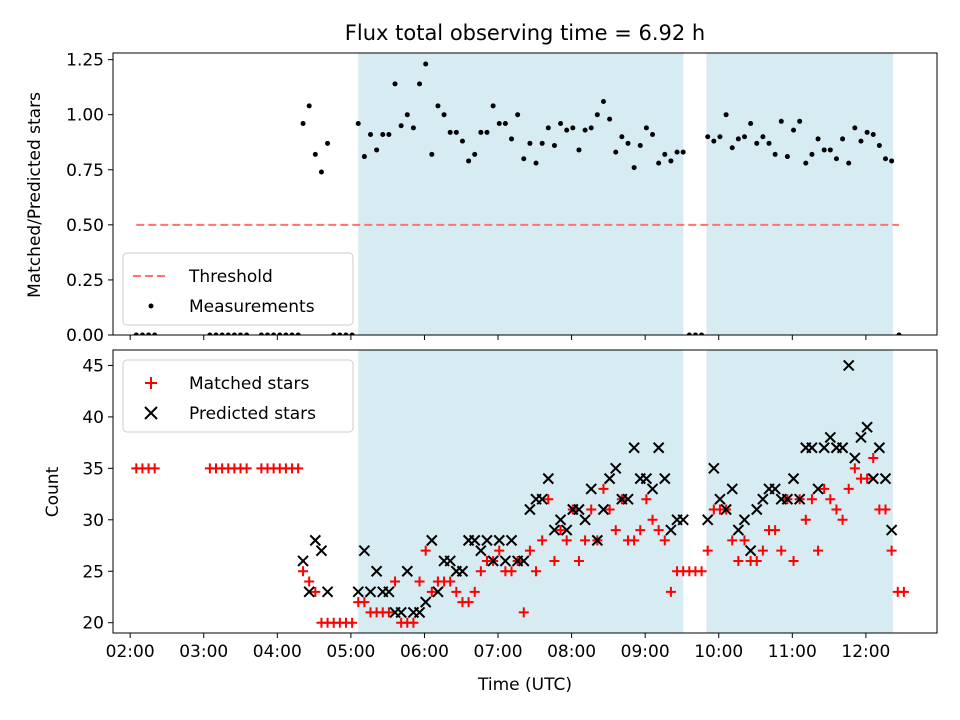 The height and width of the screenshot is (720, 960). I want to click on legend-matched-swatch, so click(151, 383).